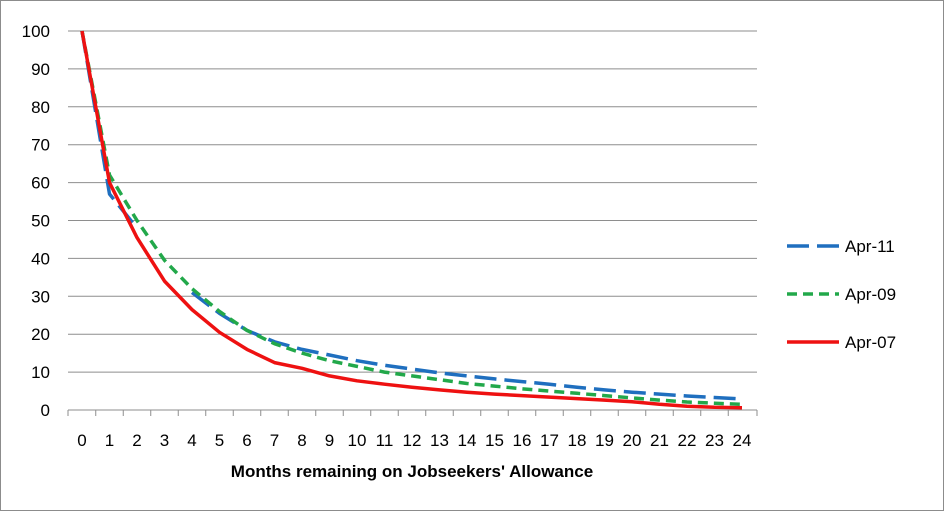  What do you see at coordinates (870, 246) in the screenshot?
I see `legend-label-apr-11: Apr-11` at bounding box center [870, 246].